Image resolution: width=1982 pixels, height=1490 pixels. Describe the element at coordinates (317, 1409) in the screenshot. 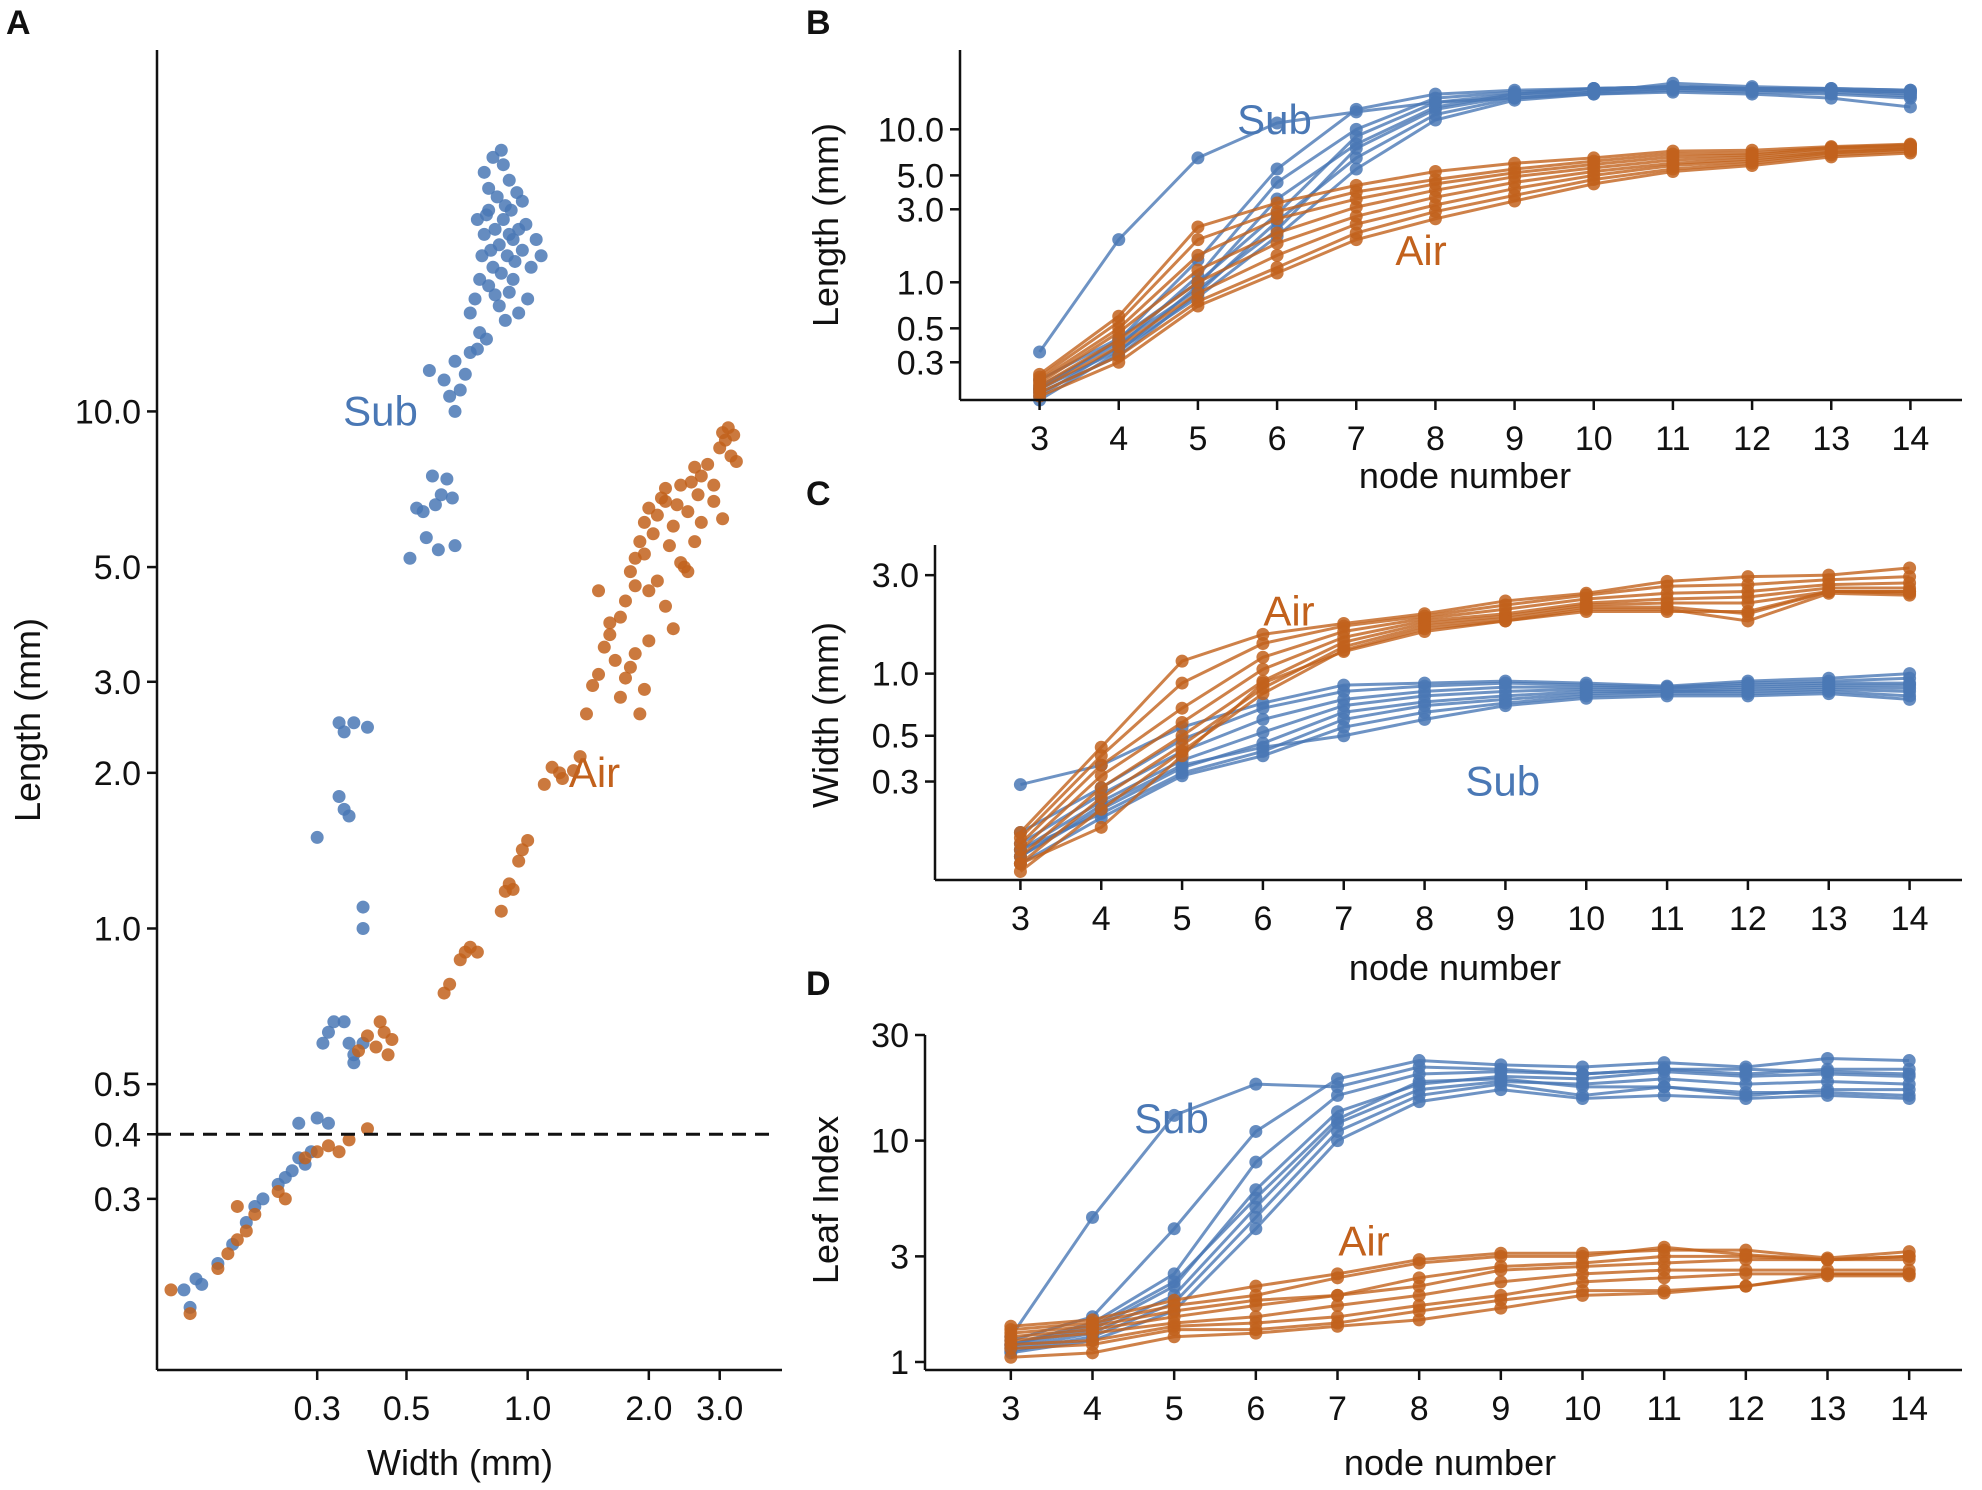

I see `panel-a-x-tick-label: 0.3` at that location.